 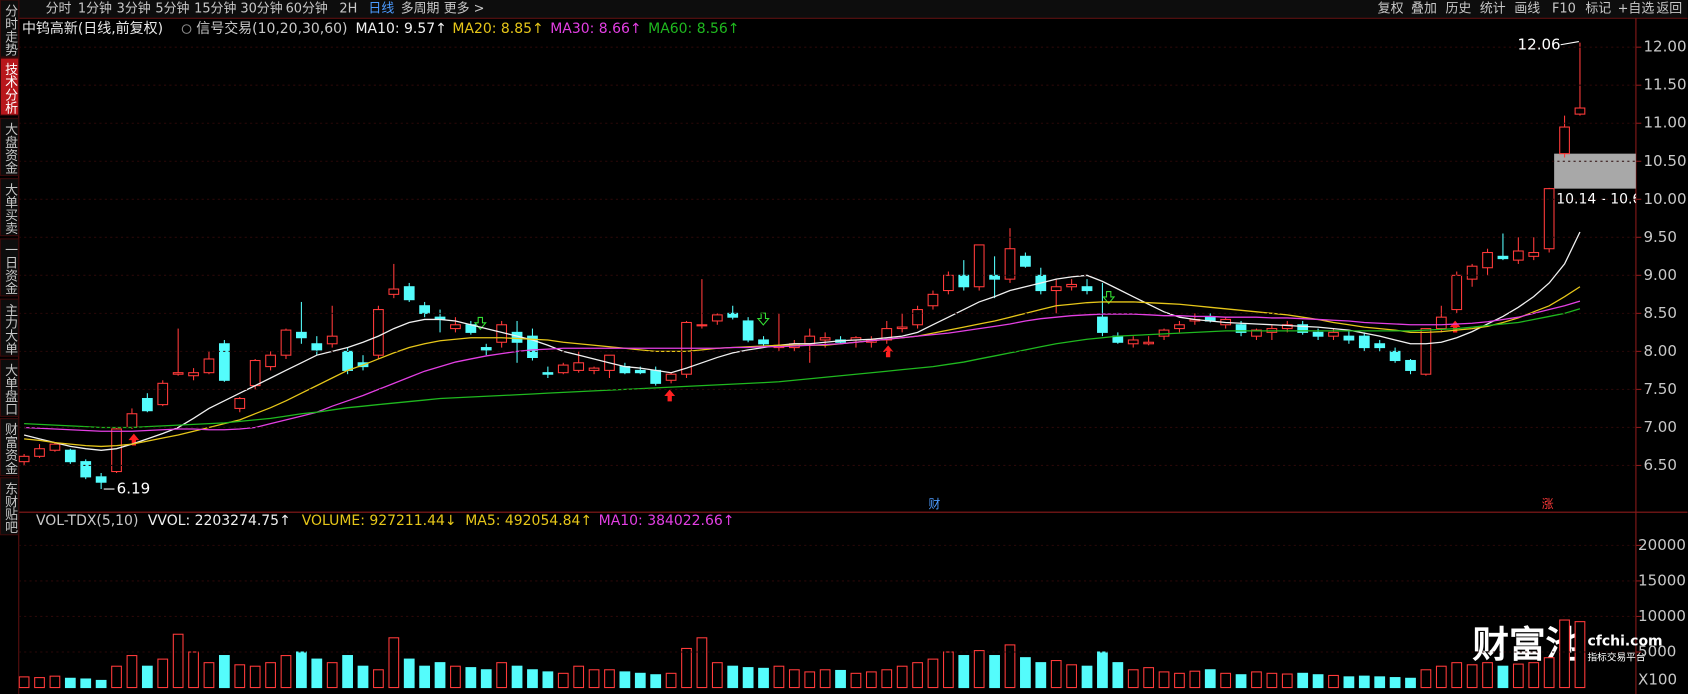 I want to click on tool-button: 画线, so click(x=1527, y=9).